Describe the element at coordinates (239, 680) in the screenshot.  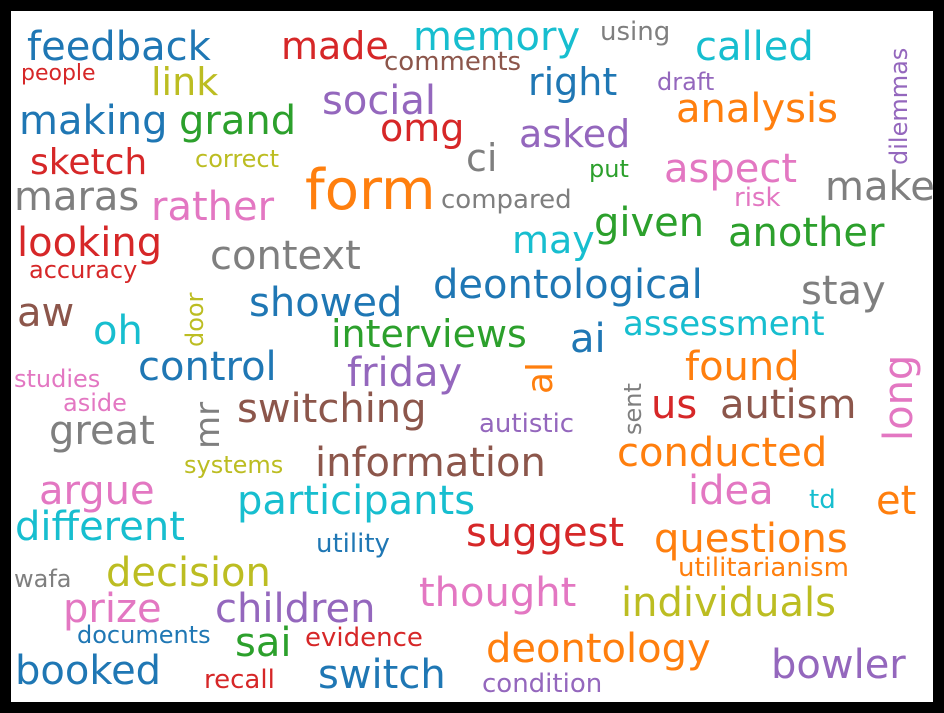
I see `word-recall: recall` at that location.